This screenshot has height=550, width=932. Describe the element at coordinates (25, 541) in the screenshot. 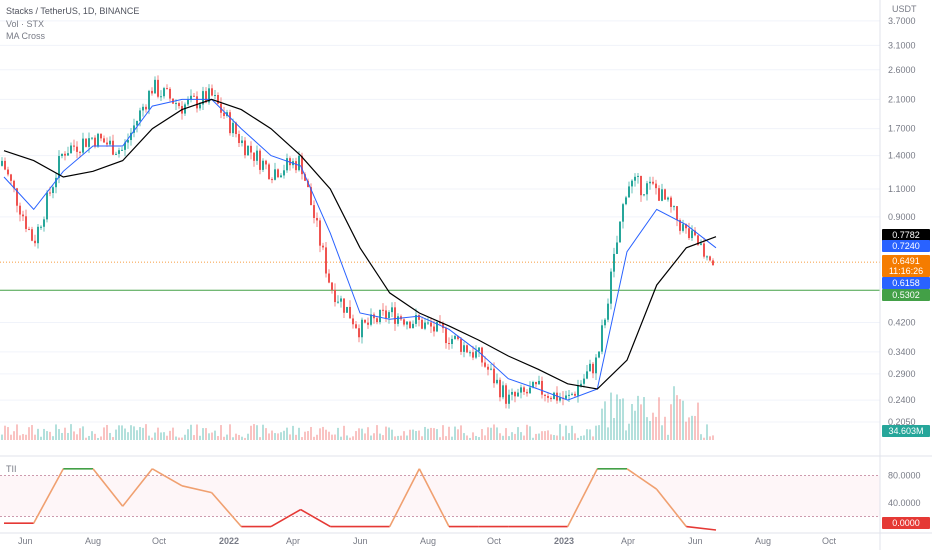

I see `time-tick-0: Jun` at that location.